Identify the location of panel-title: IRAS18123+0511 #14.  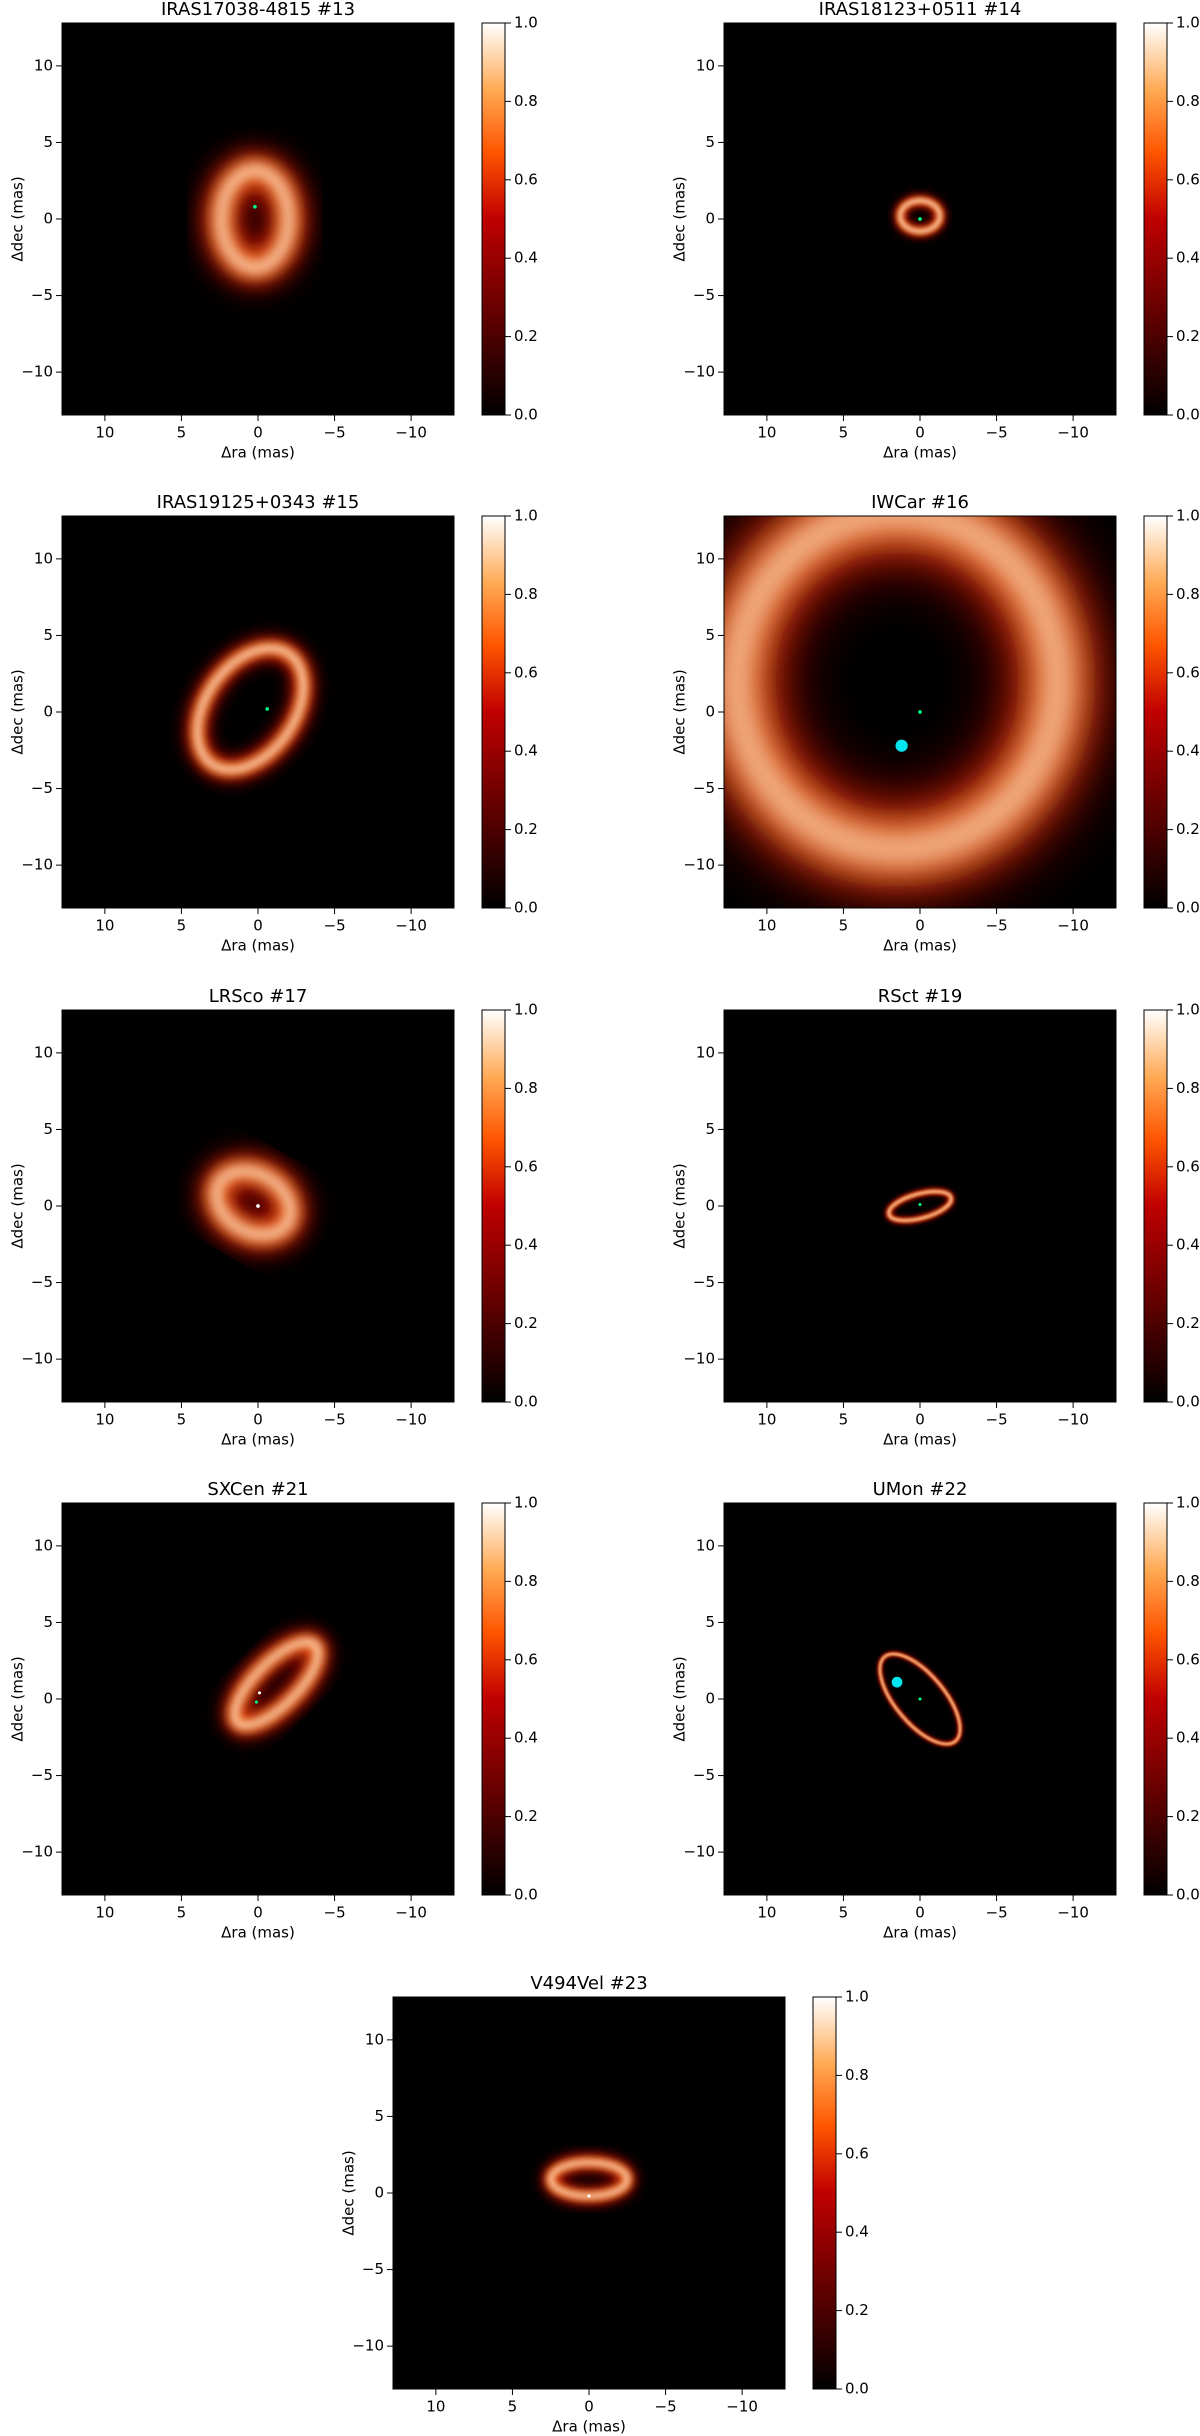
(920, 10).